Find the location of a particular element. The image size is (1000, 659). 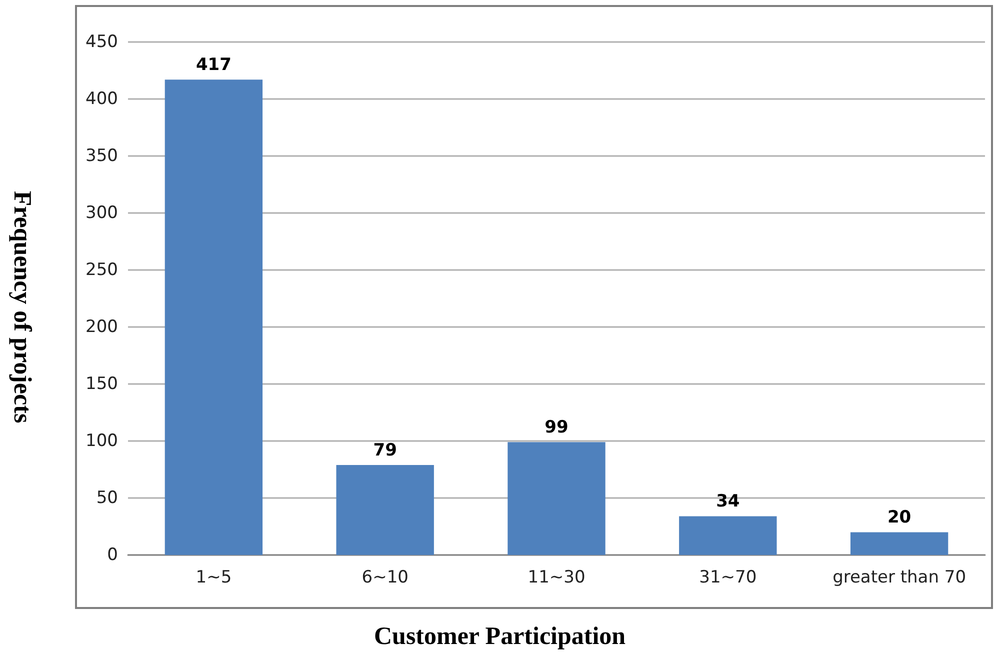

x-axis-title: Customer Participation is located at coordinates (500, 636).